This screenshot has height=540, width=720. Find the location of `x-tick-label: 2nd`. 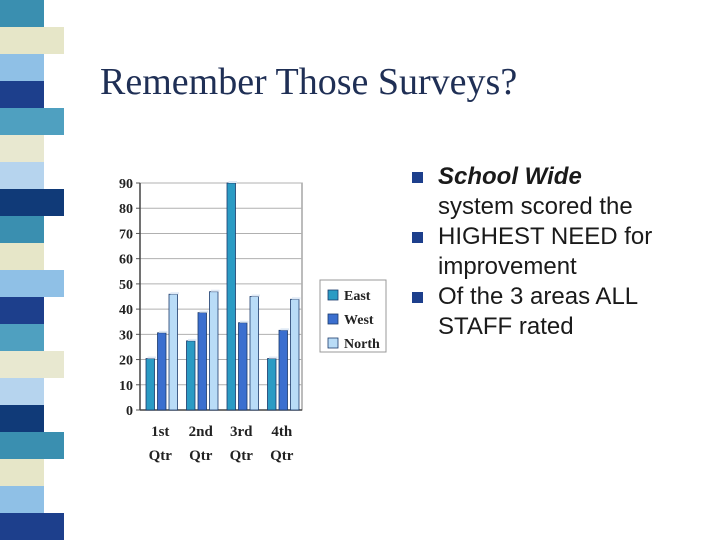

x-tick-label: 2nd is located at coordinates (201, 432).